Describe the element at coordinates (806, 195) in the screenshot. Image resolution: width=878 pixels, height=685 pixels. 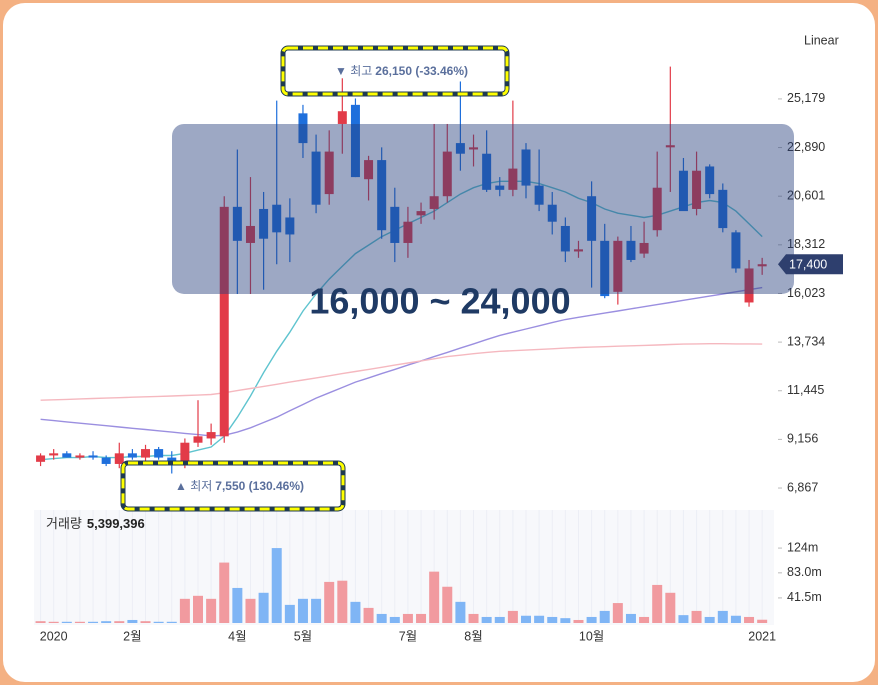
I see `y-tick-label: 20,601` at that location.